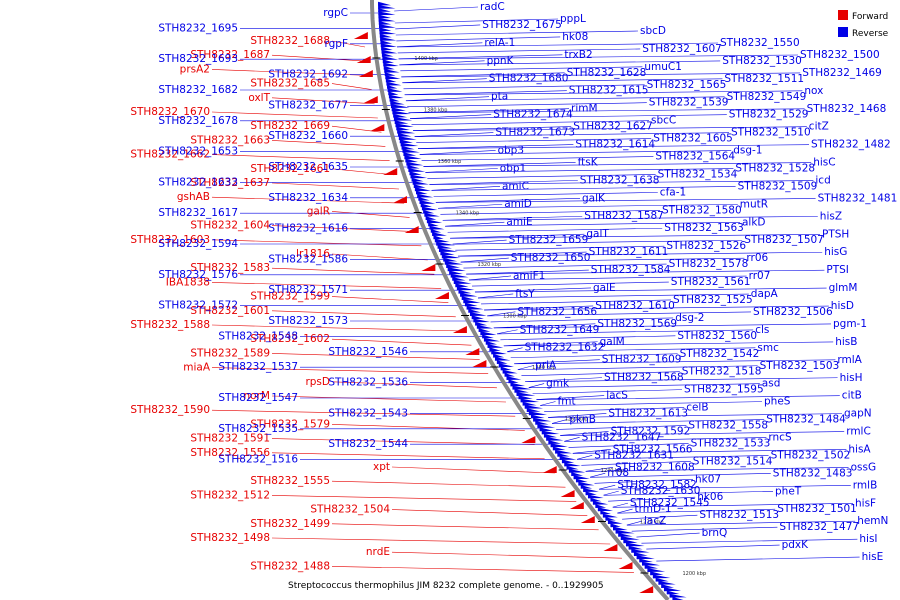  What do you see at coordinates (788, 491) in the screenshot?
I see `reverse-gene-label-right: pheT` at bounding box center [788, 491].